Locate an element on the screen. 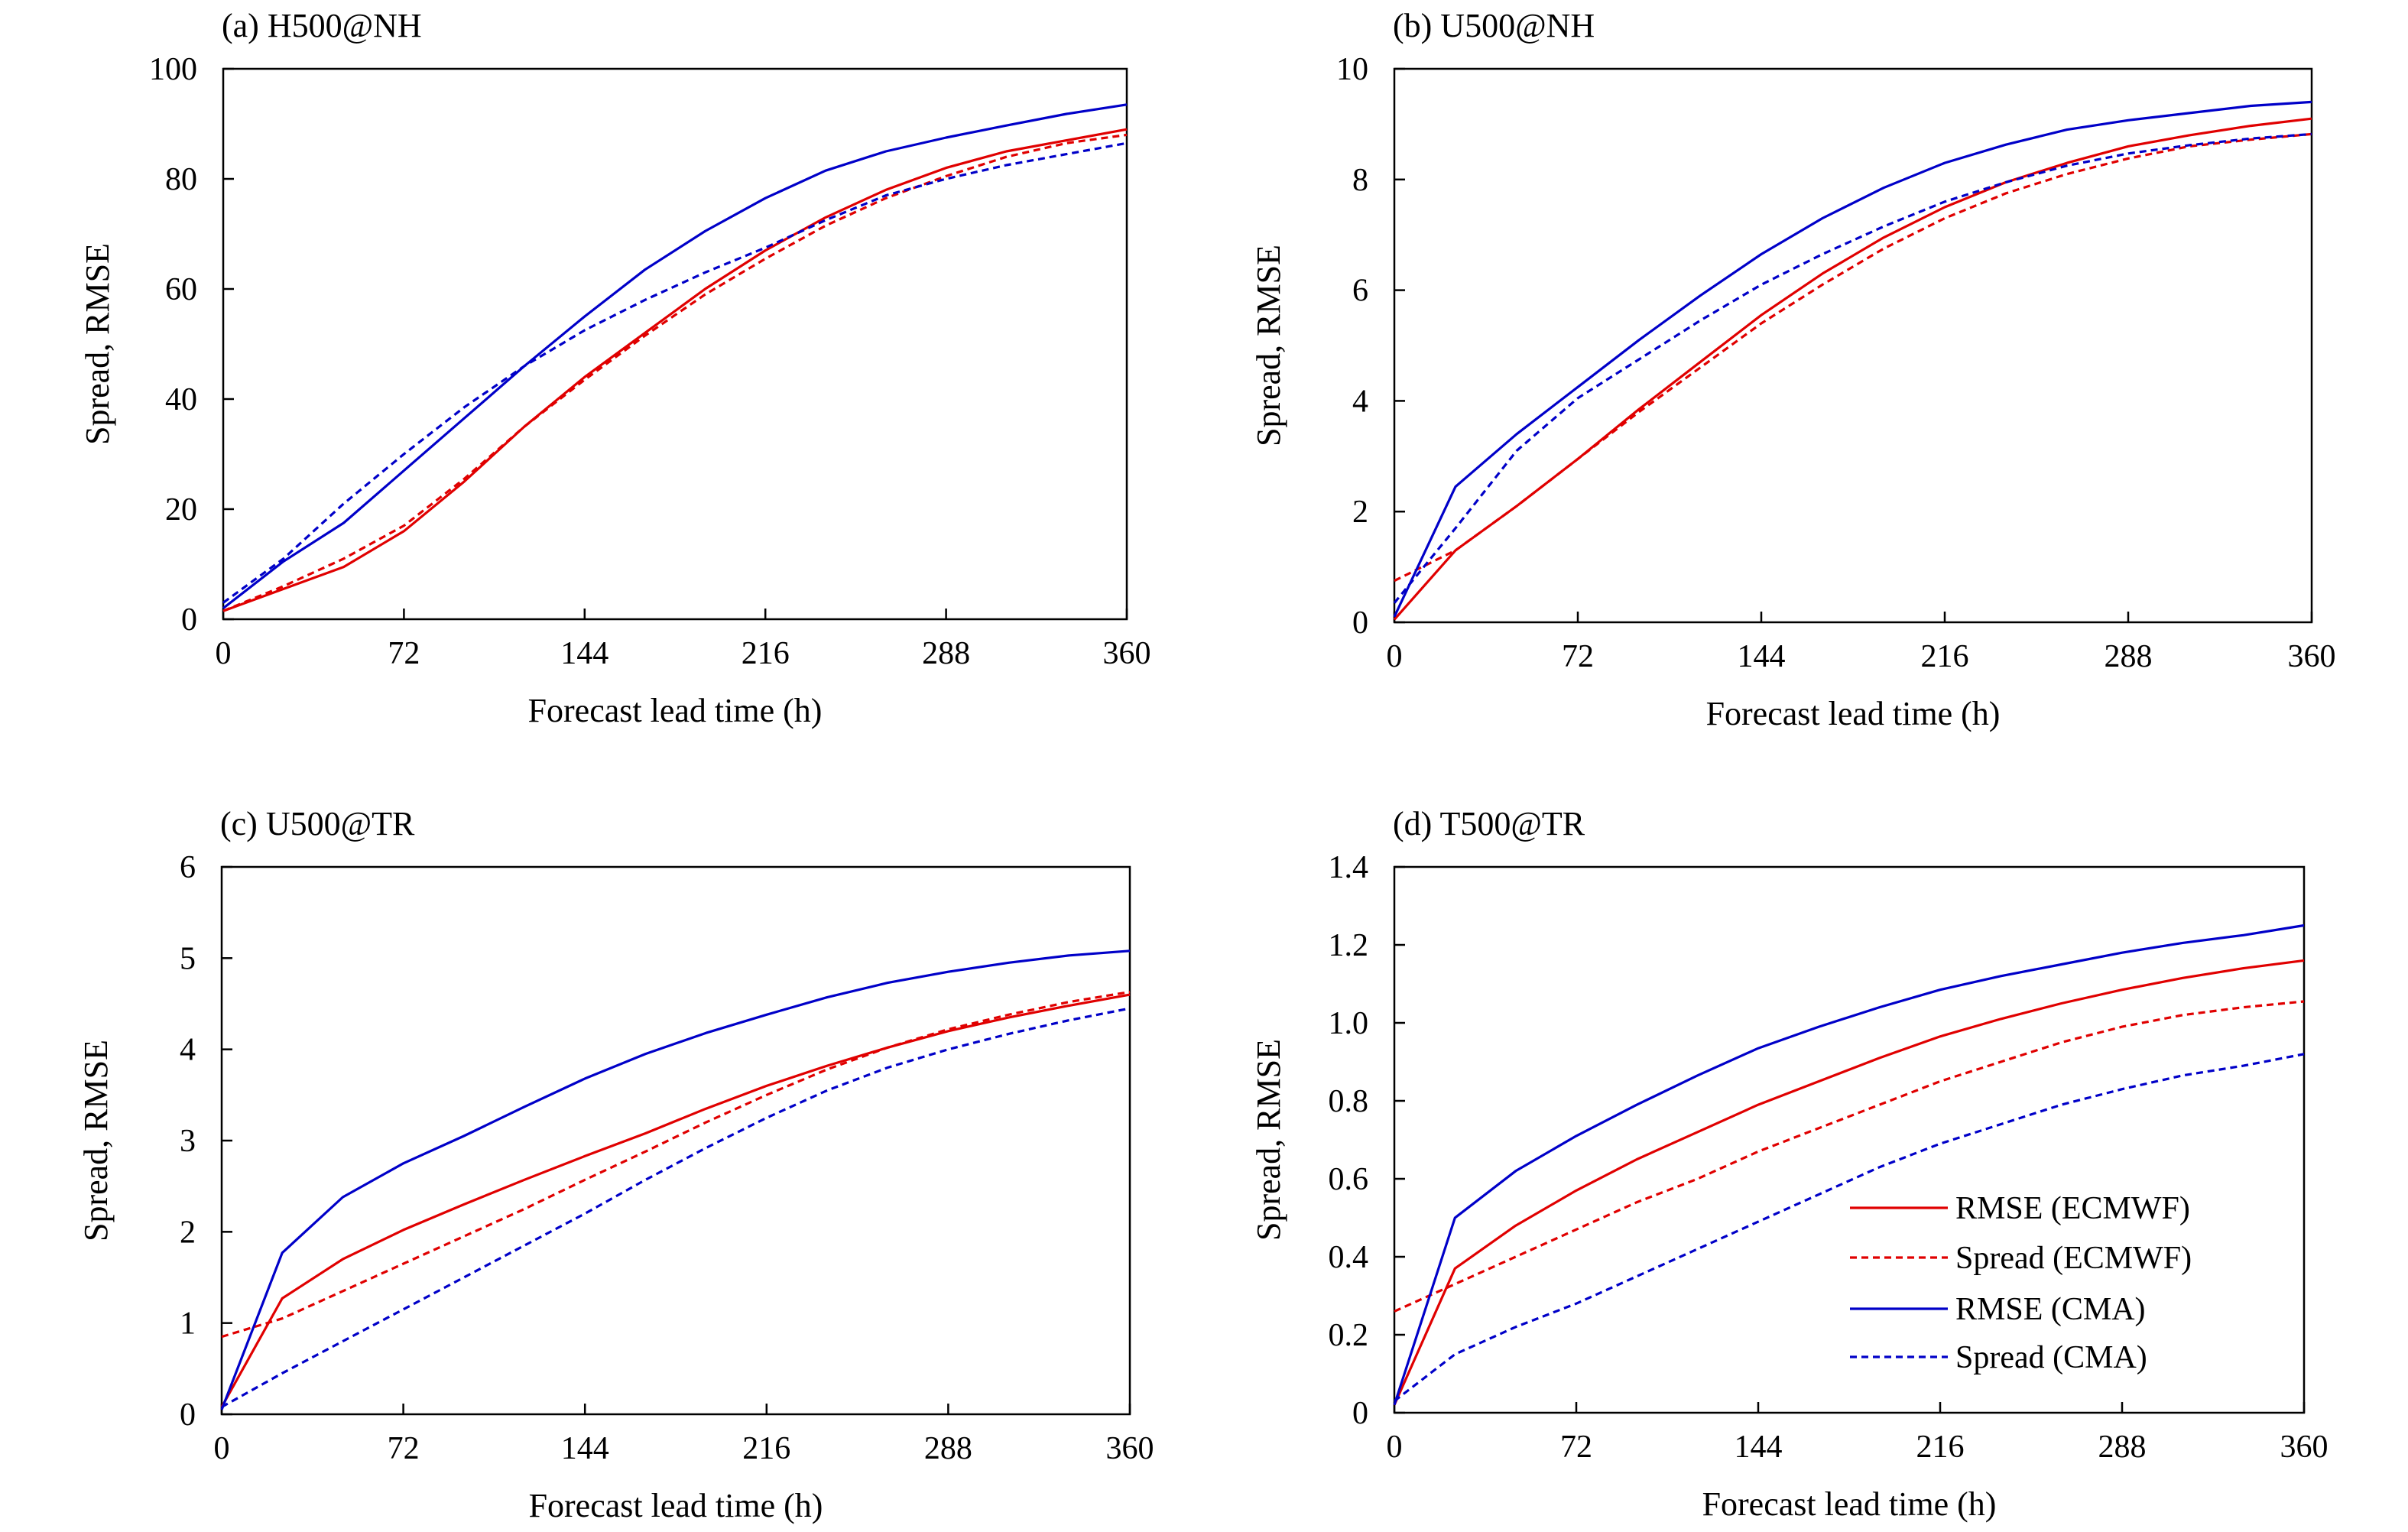 This screenshot has height=1532, width=2408. y-tick-label: 0.6 is located at coordinates (1349, 1179).